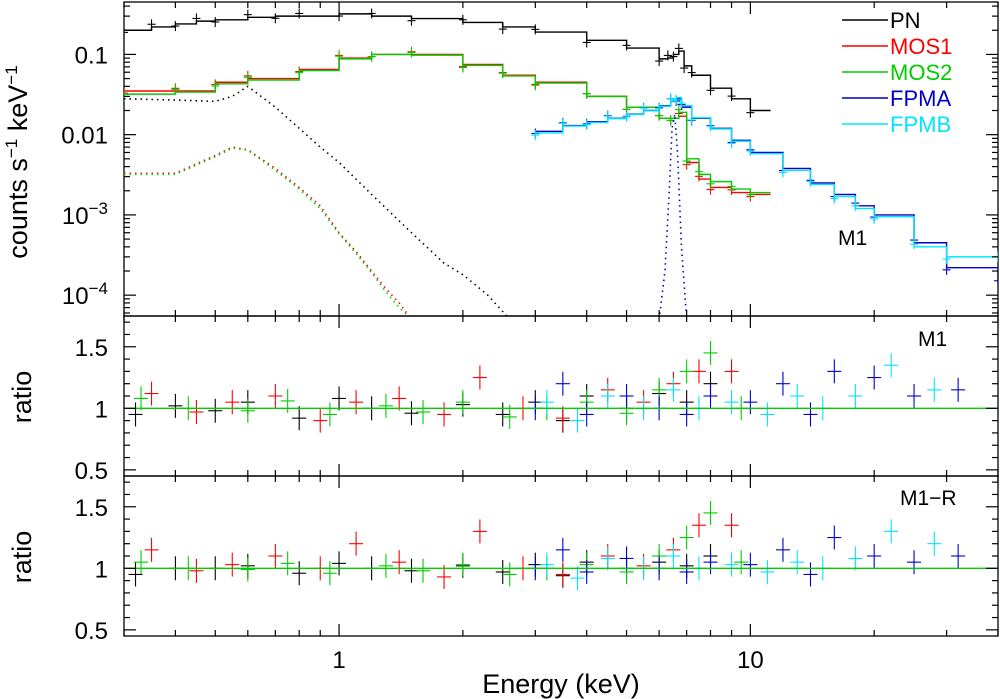 This screenshot has width=1000, height=699. What do you see at coordinates (920, 98) in the screenshot?
I see `legend-label-fpma: FPMA` at bounding box center [920, 98].